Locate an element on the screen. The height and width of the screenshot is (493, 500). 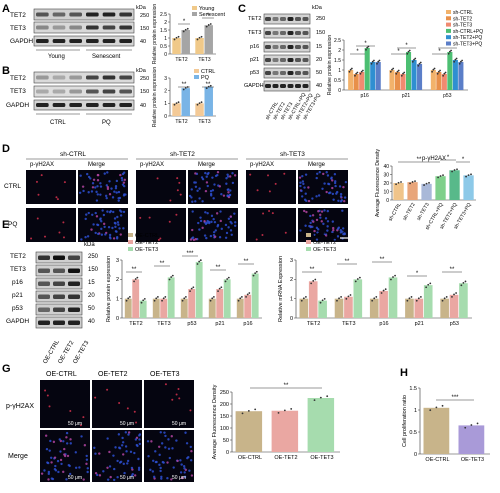
y-axis-label: Relative protein expression is located at coordinates (155, 97).